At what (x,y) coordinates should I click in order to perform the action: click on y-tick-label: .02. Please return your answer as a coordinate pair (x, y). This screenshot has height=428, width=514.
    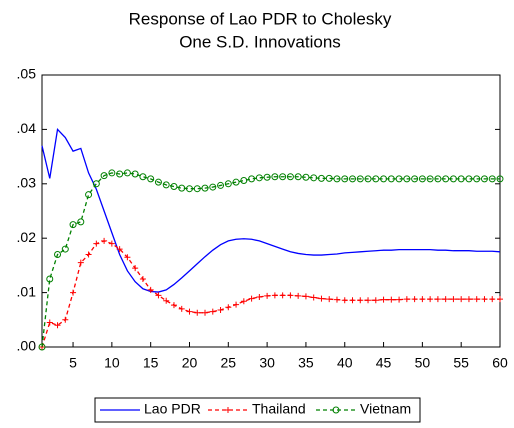
    Looking at the image, I should click on (27, 237).